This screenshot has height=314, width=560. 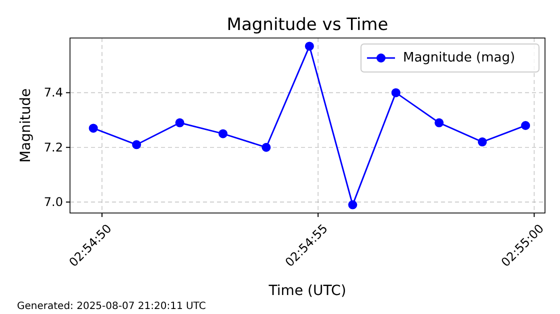 What do you see at coordinates (53, 147) in the screenshot?
I see `y-tick-label: 7.2` at bounding box center [53, 147].